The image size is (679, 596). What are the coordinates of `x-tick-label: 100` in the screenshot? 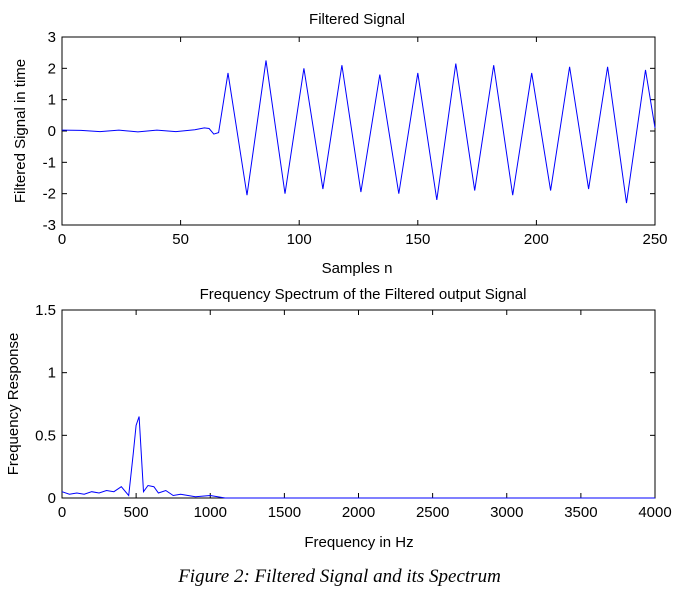 It's located at (299, 239).